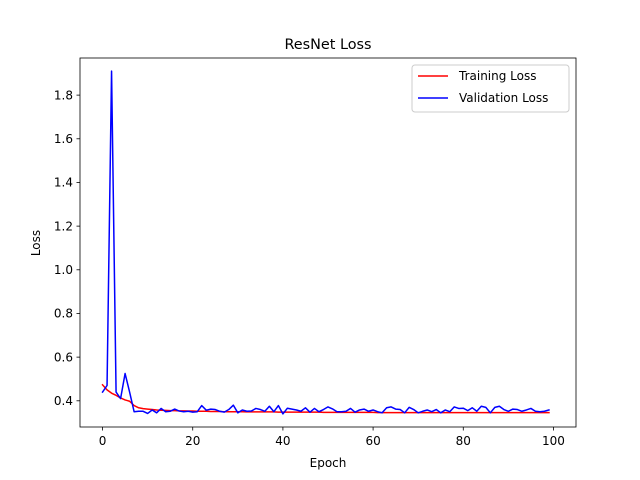 The image size is (640, 480). Describe the element at coordinates (553, 441) in the screenshot. I see `x-tick-label: 100` at that location.